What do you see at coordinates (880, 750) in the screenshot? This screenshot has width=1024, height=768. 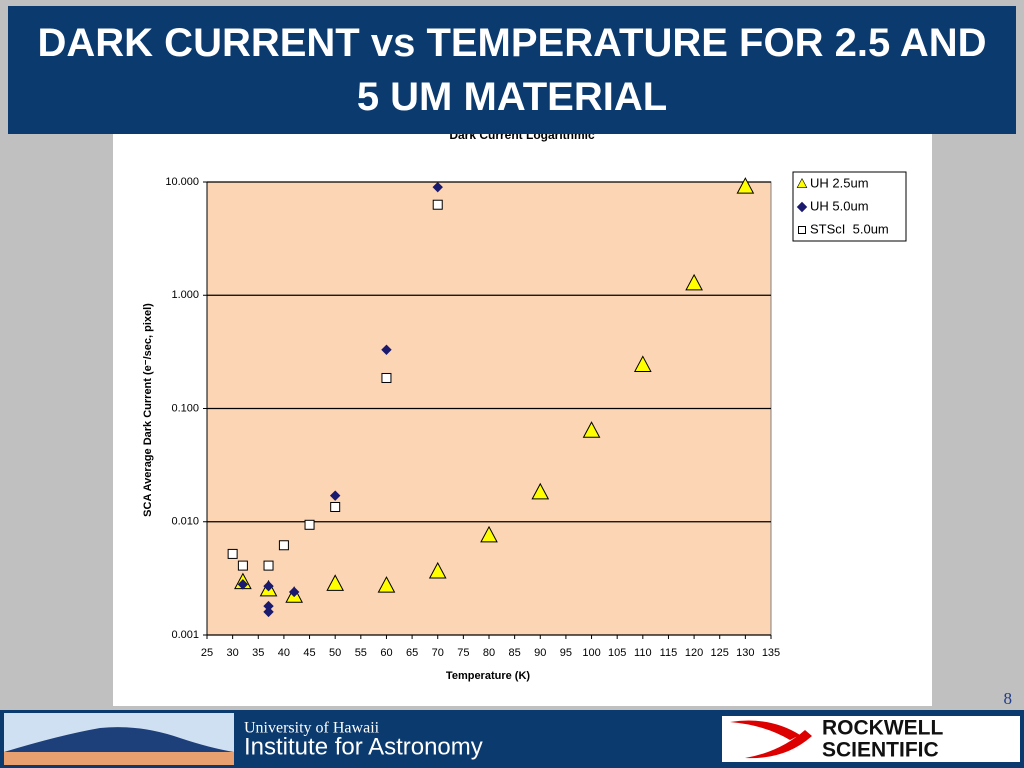 I see `company-line2: SCIENTIFIC` at bounding box center [880, 750].